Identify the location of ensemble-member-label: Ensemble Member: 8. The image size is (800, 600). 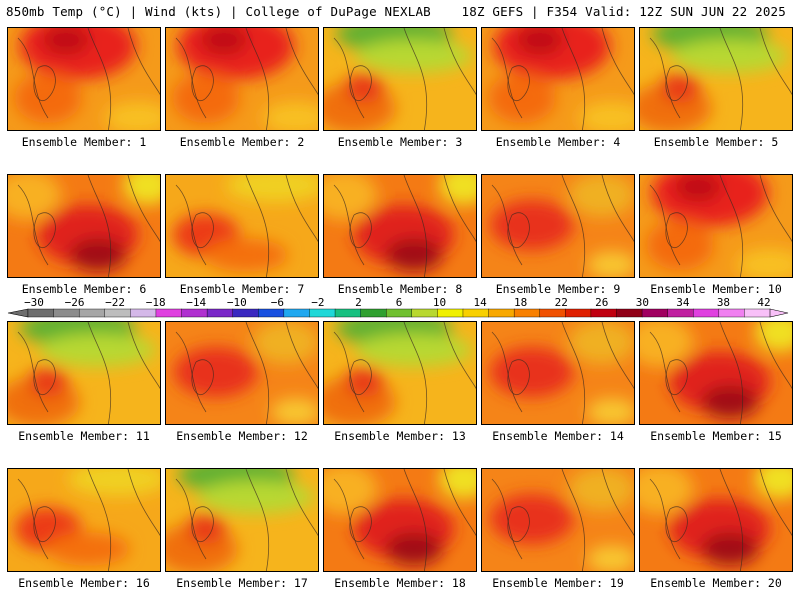
(400, 289).